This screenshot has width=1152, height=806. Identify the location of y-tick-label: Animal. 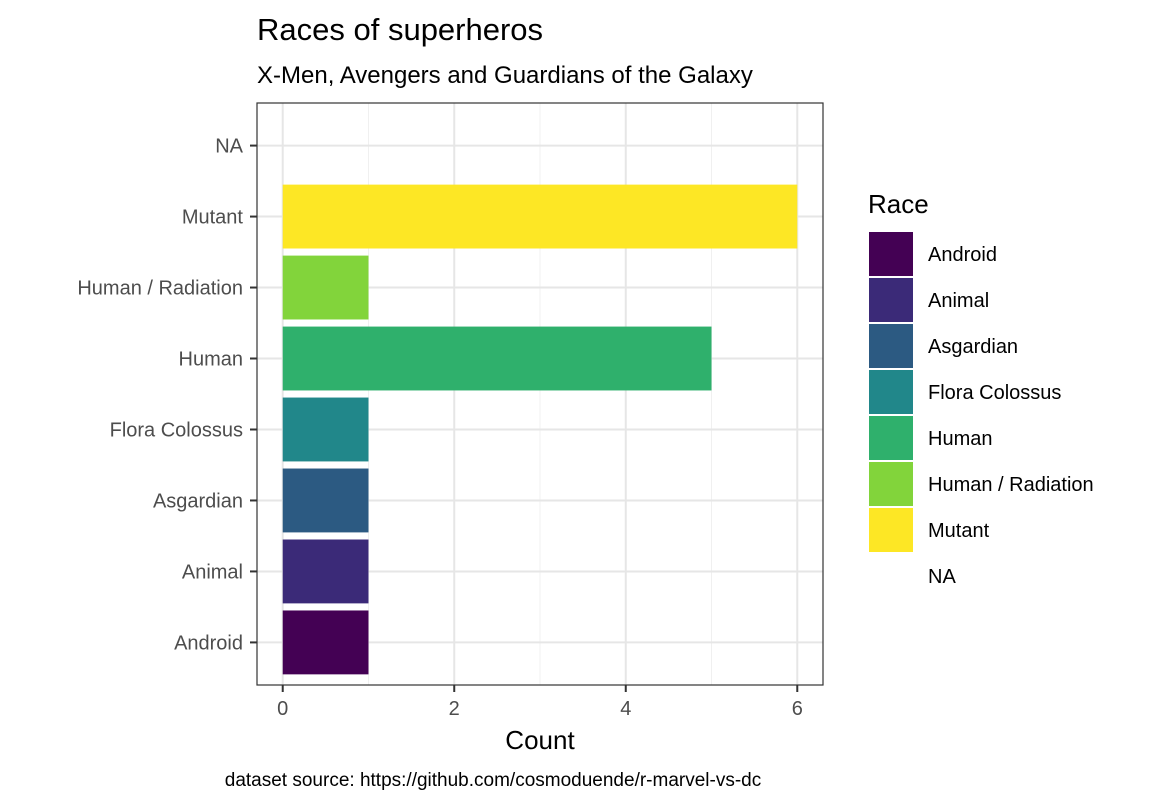
(212, 572).